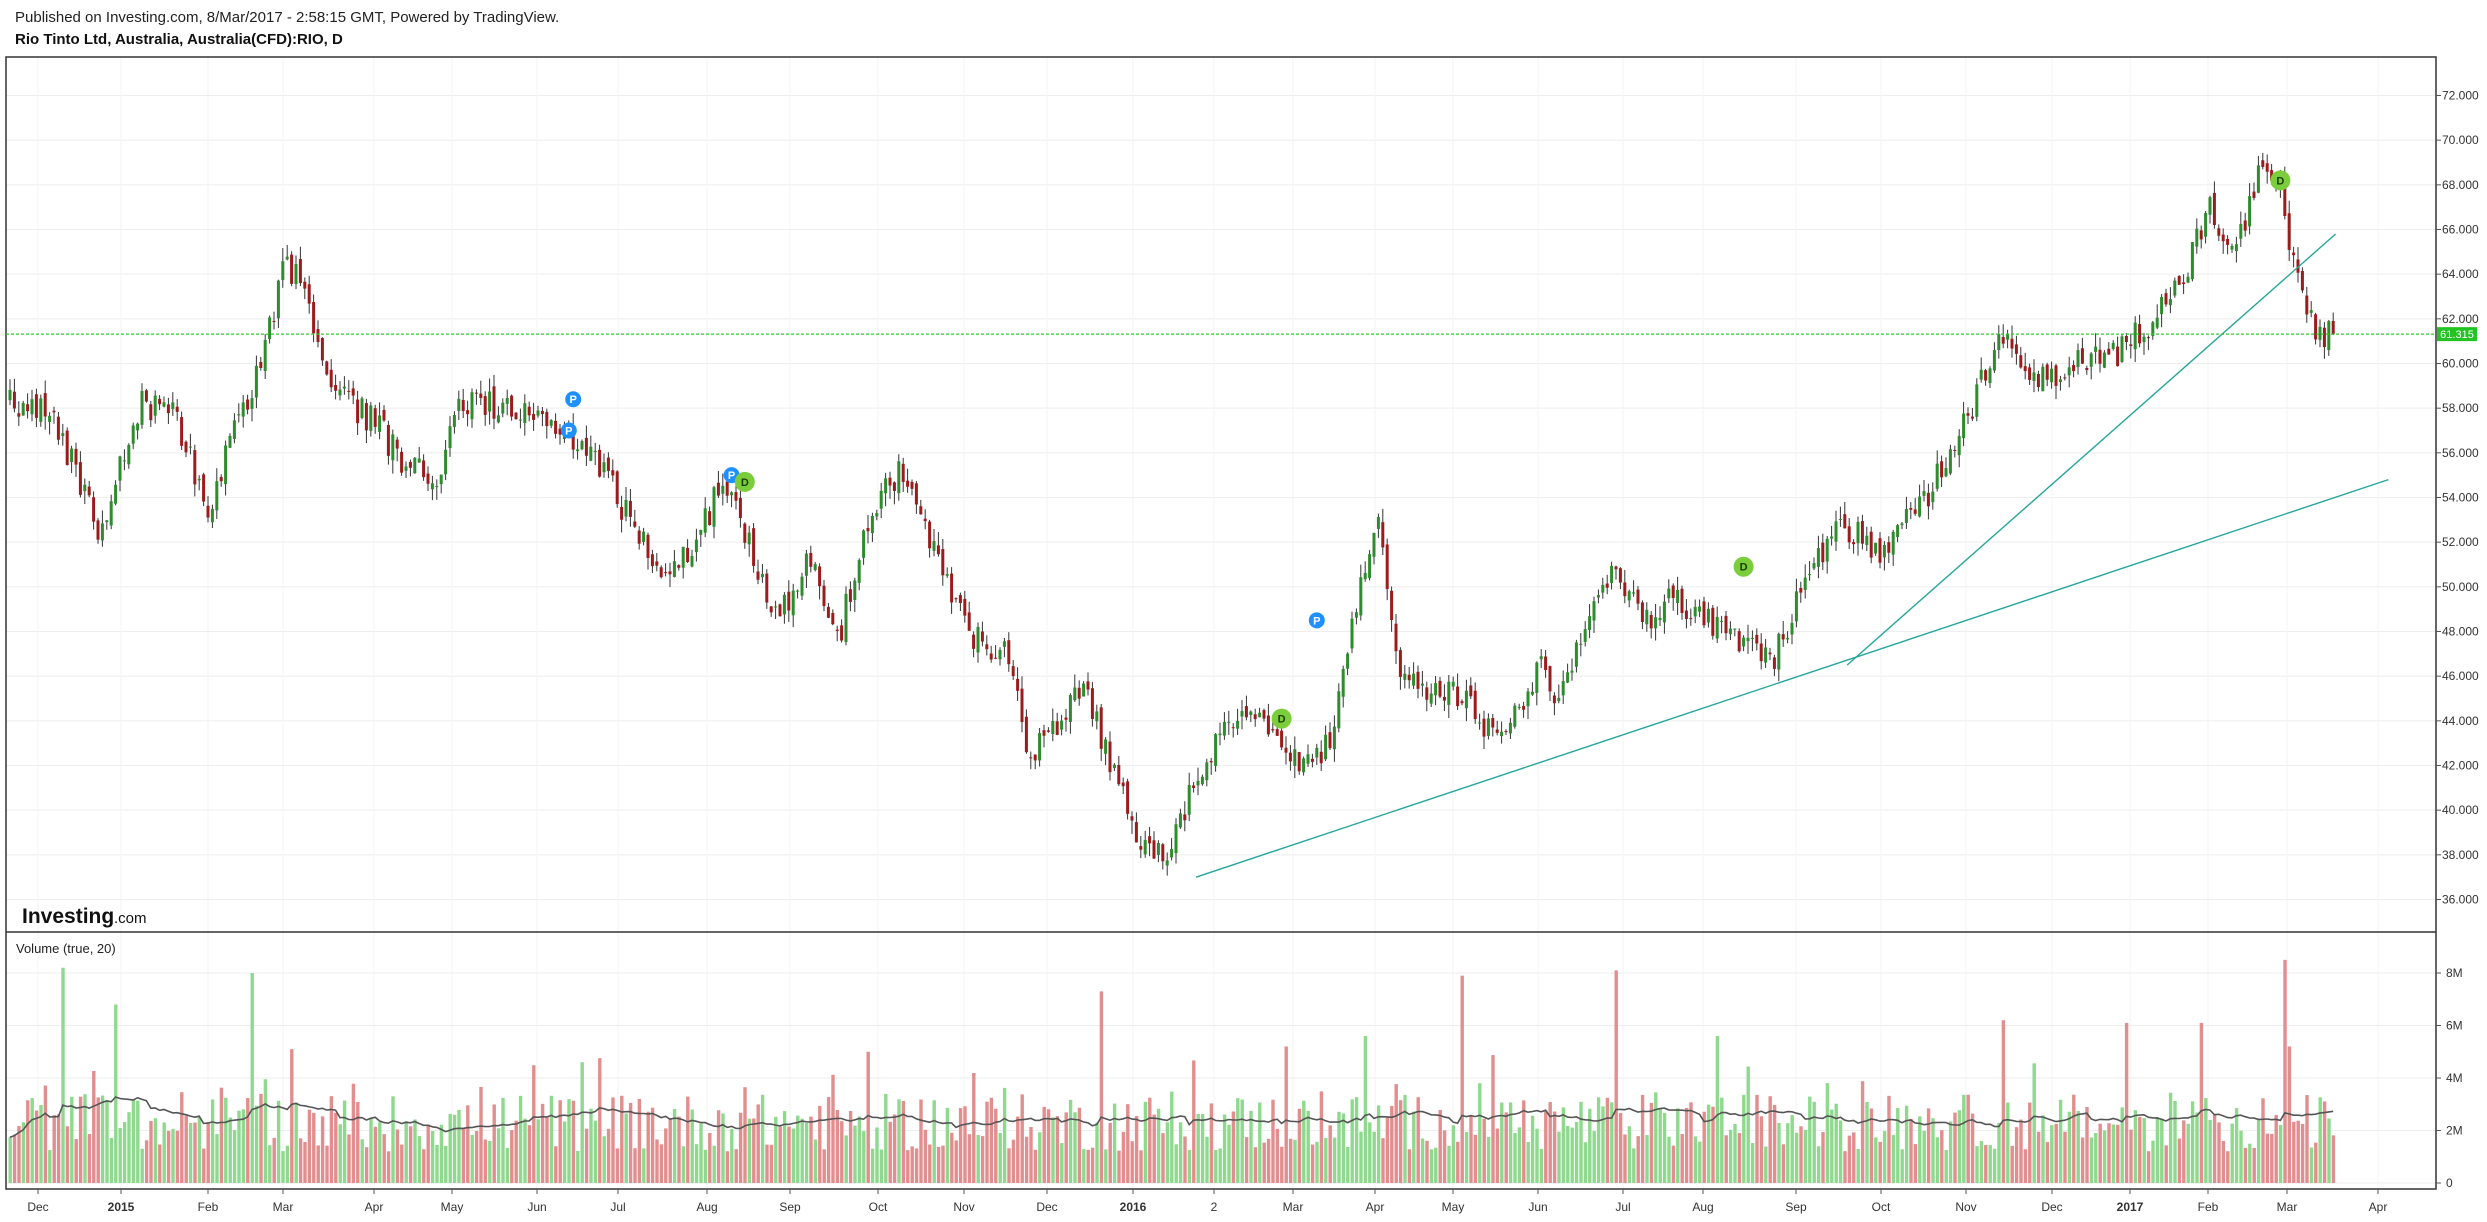  Describe the element at coordinates (2460, 96) in the screenshot. I see `price-tick-label: 72.000` at that location.